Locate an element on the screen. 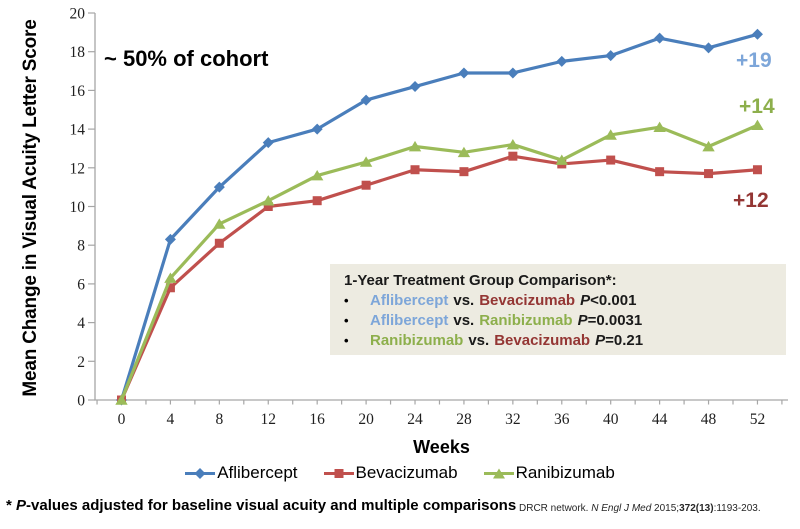 This screenshot has height=529, width=800. p-number: =0.21 is located at coordinates (624, 340).